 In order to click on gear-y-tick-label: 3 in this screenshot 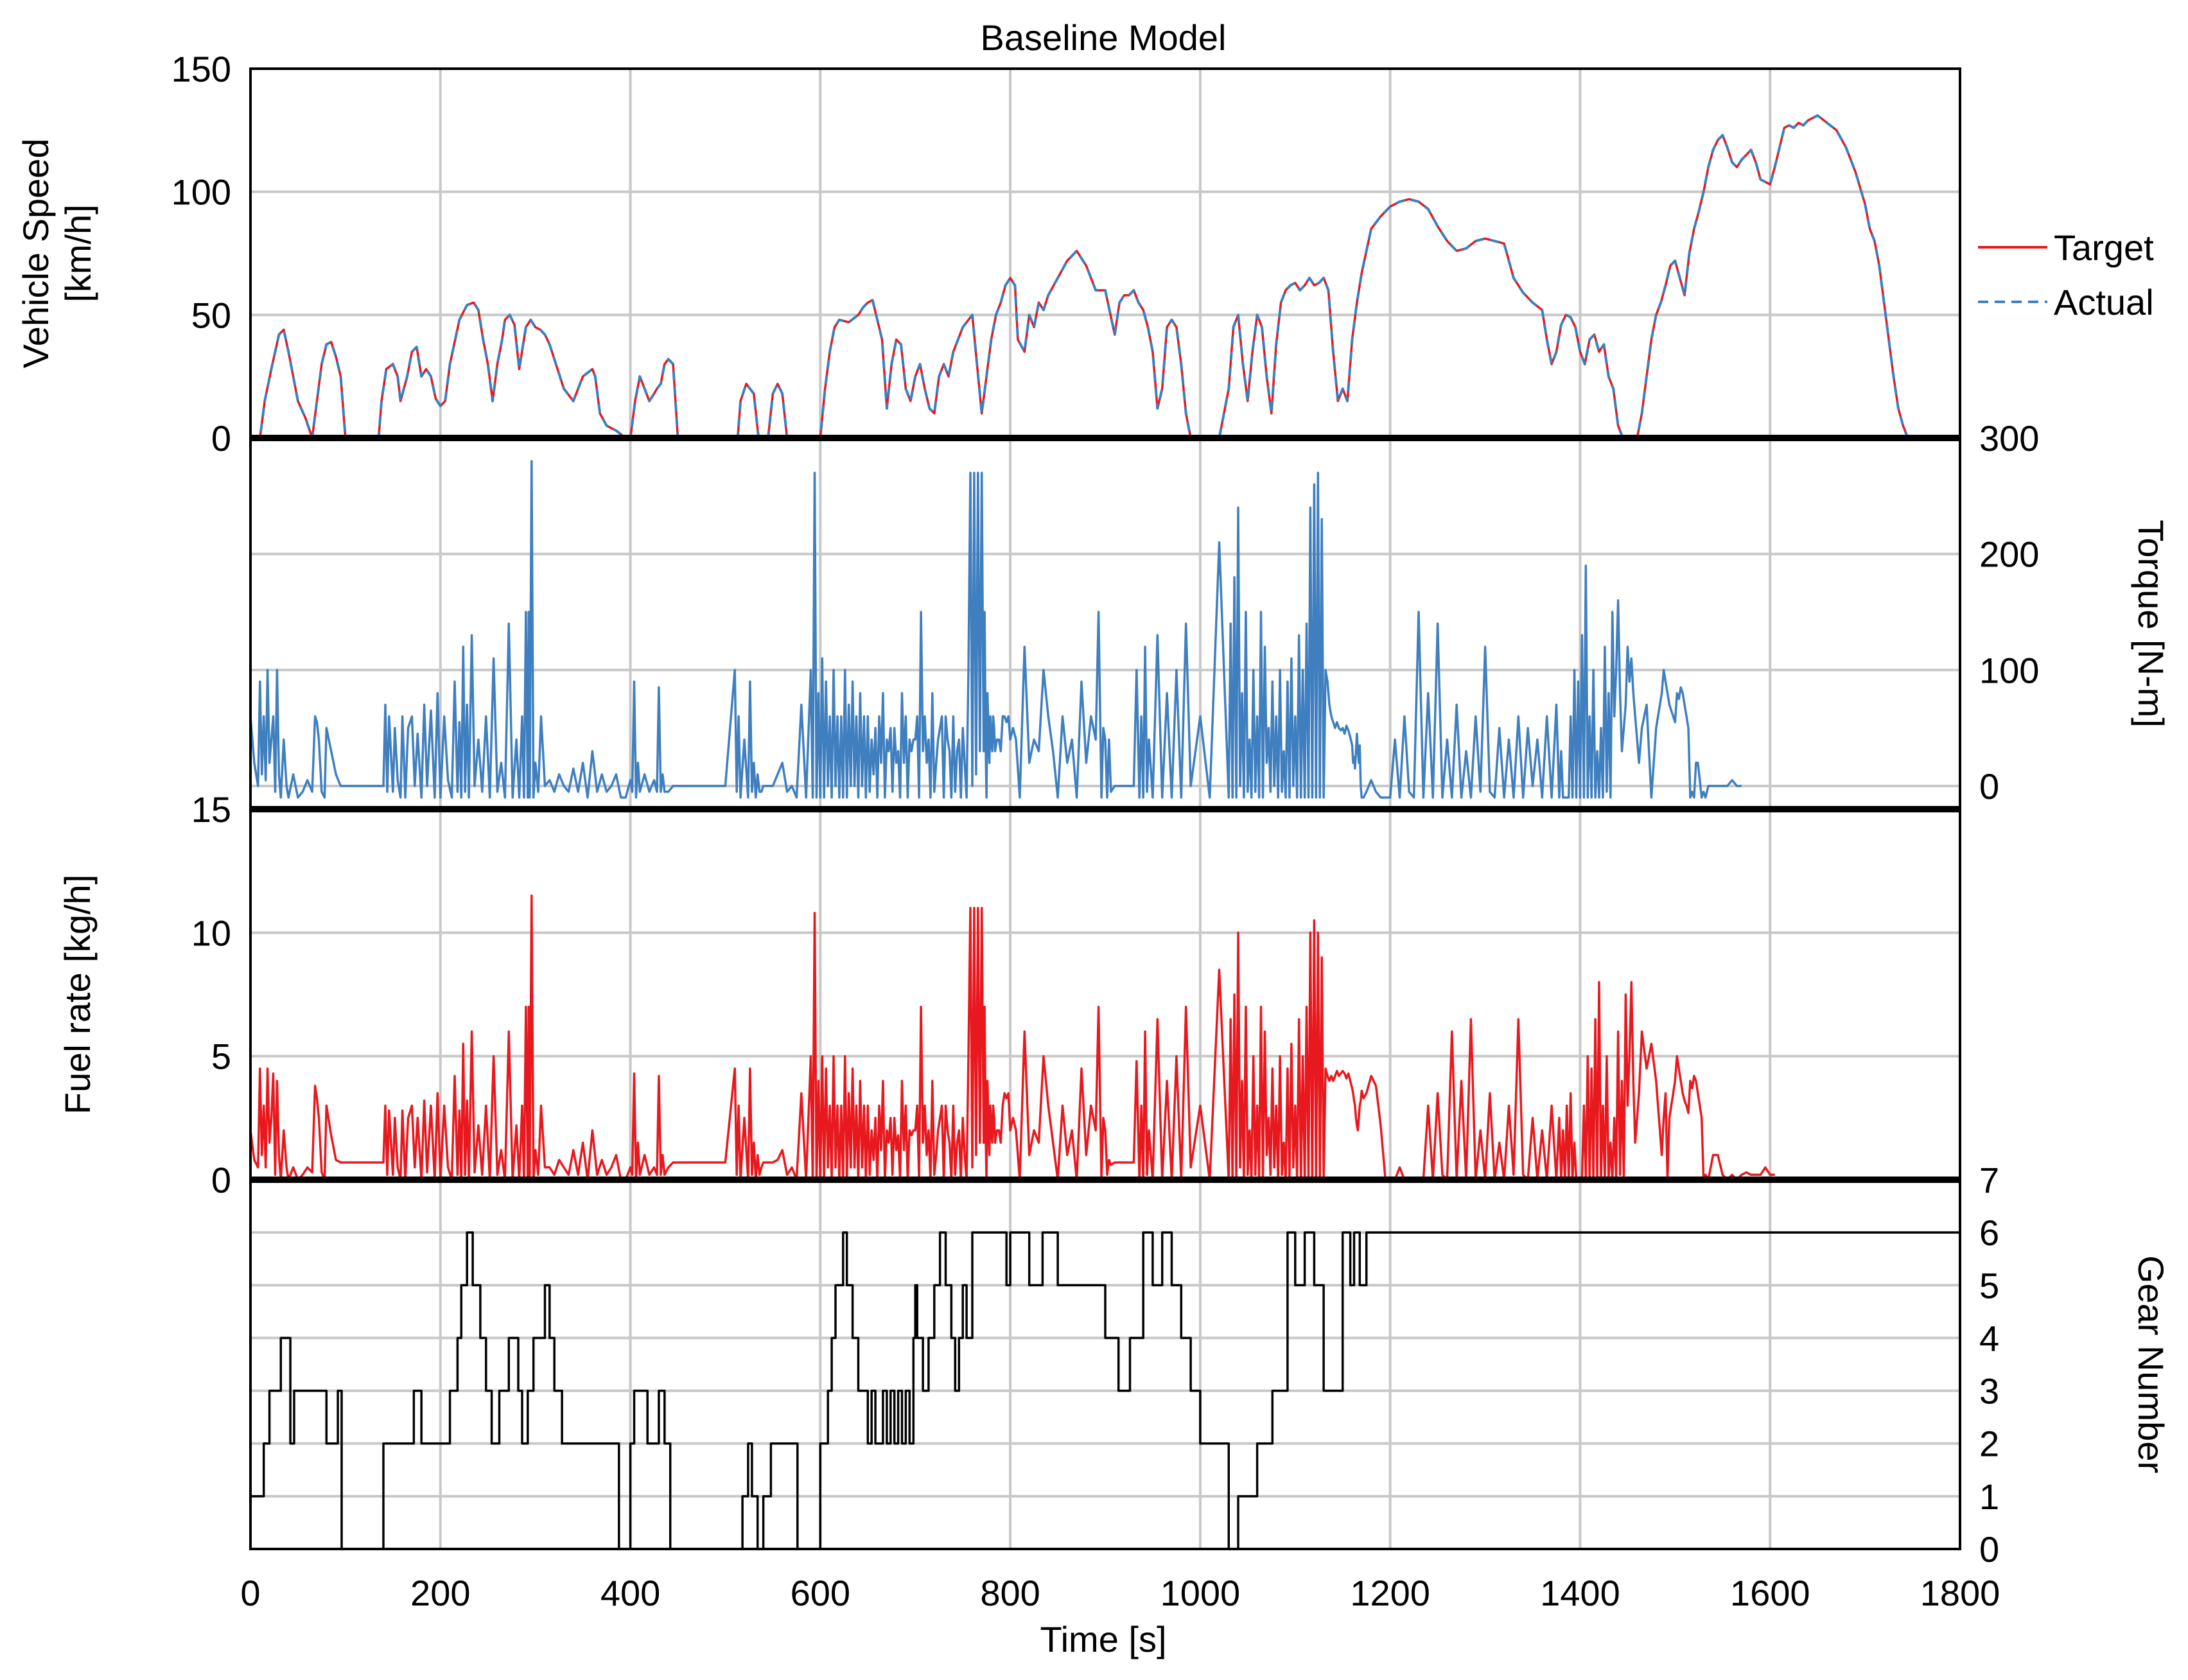, I will do `click(1989, 1392)`.